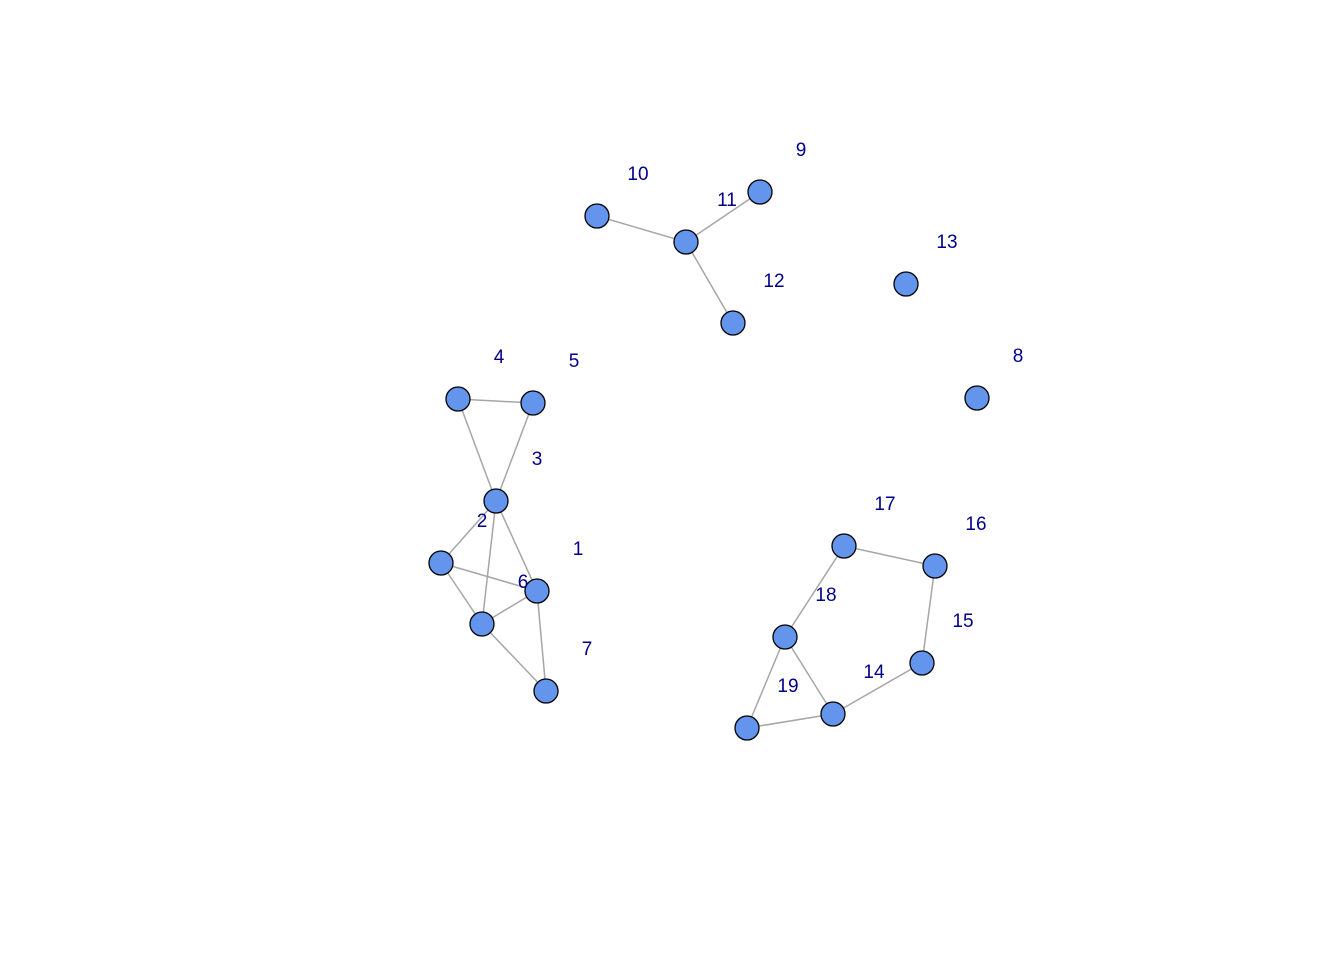 The width and height of the screenshot is (1344, 960). I want to click on node-label-8: 8, so click(1018, 356).